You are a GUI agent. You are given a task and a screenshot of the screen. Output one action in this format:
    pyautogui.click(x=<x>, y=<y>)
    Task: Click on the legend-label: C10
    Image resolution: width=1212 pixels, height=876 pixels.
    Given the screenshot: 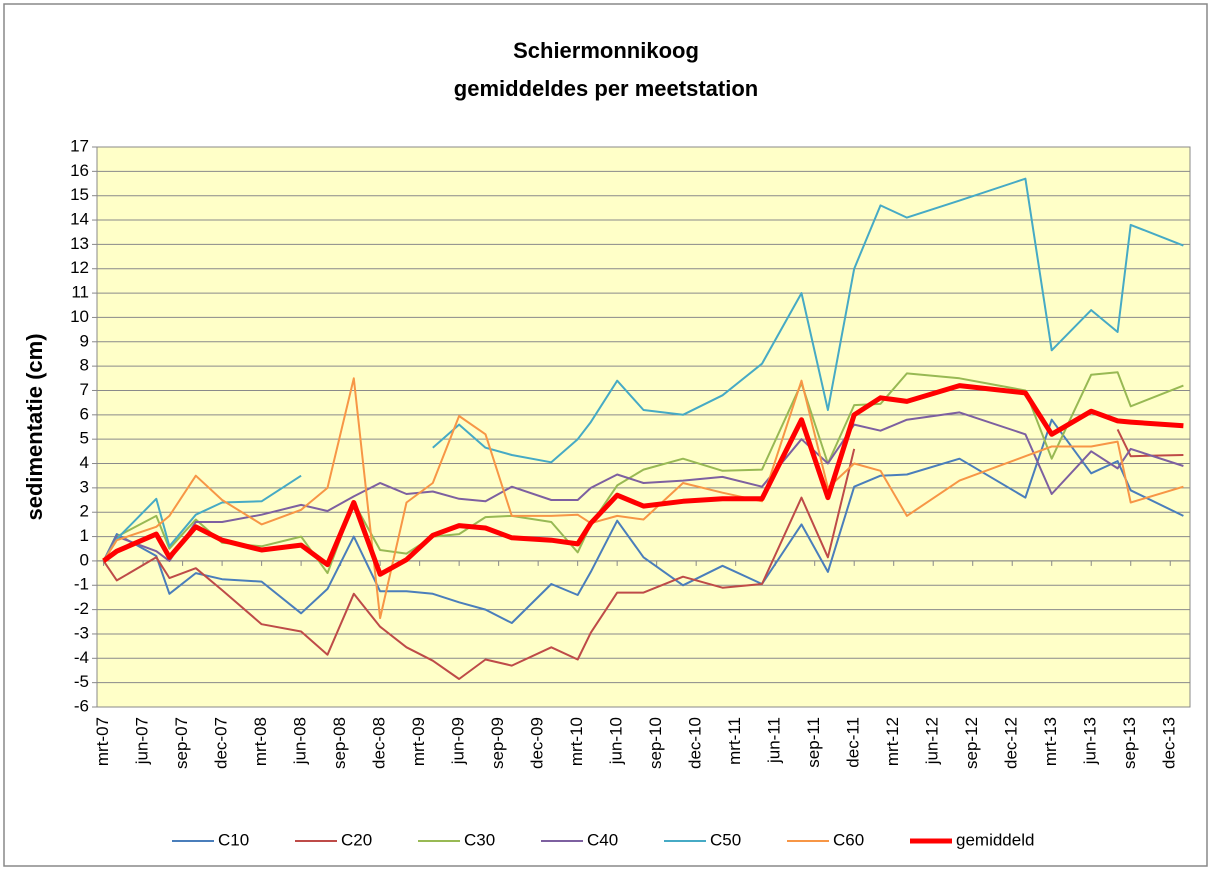 What is the action you would take?
    pyautogui.click(x=233, y=839)
    